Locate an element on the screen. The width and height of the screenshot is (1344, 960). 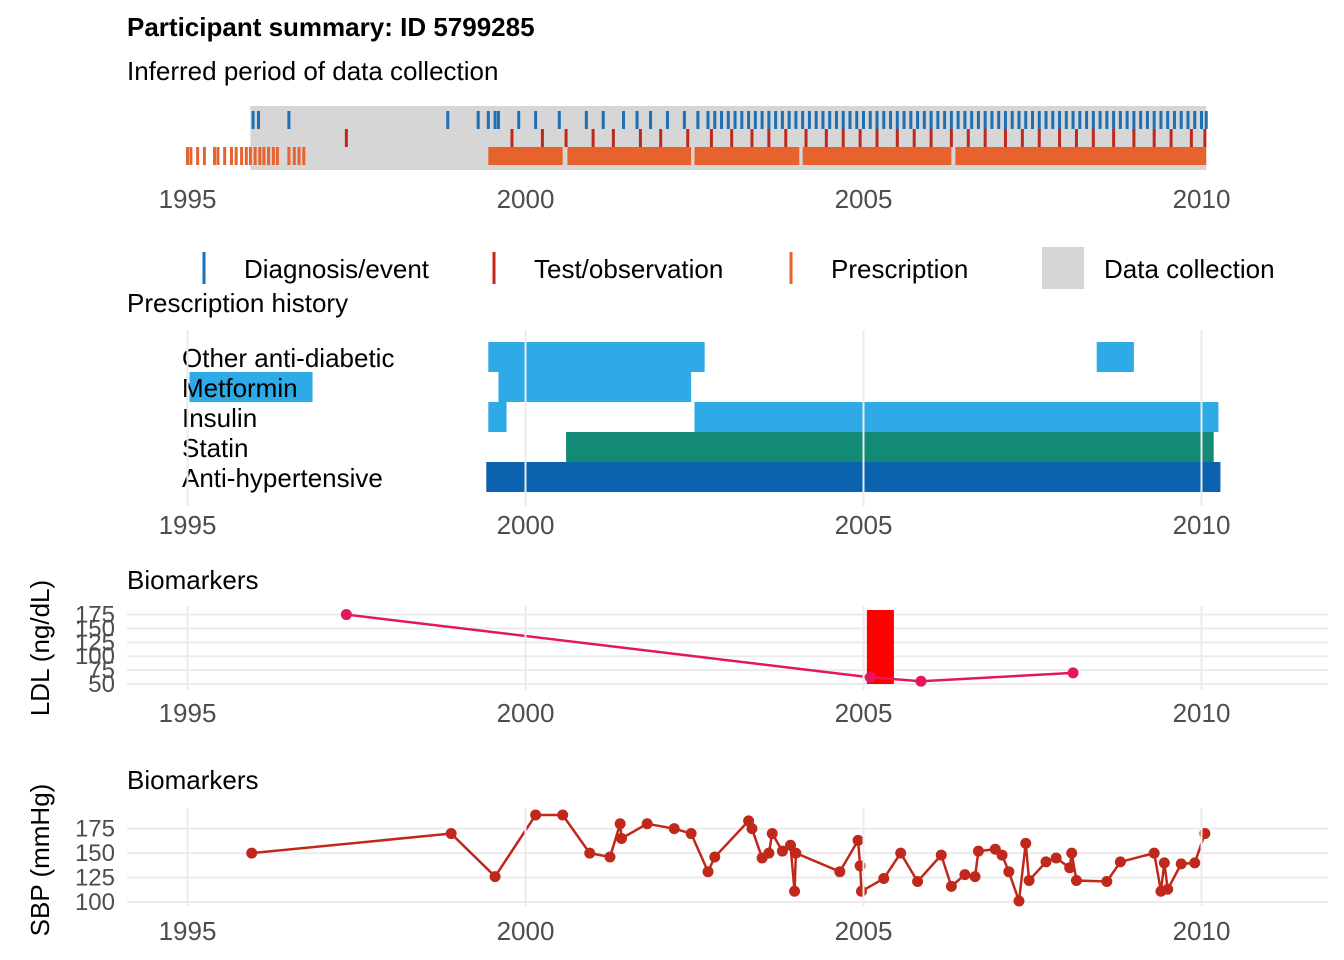
sbp-series is located at coordinates (728, 858).